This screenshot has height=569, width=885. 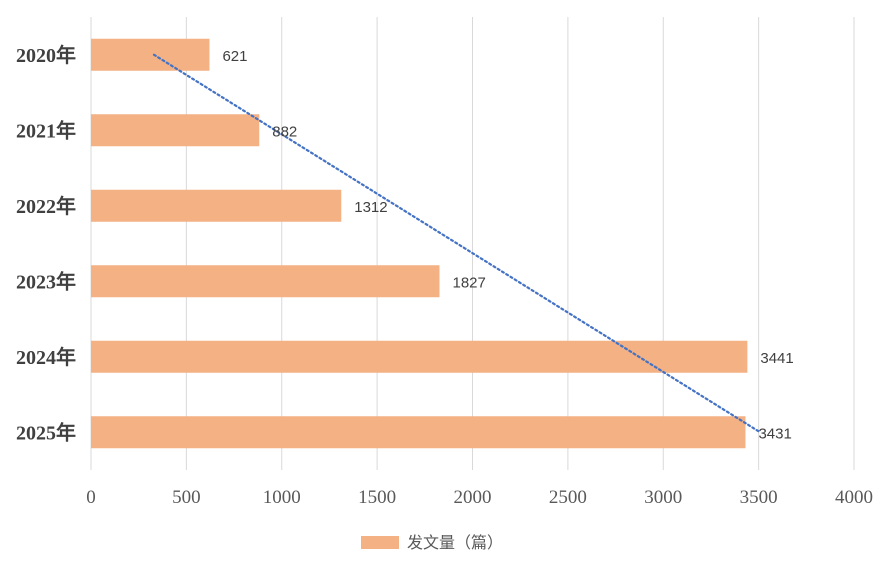 I want to click on legend: 发文量（篇）, so click(x=432, y=542).